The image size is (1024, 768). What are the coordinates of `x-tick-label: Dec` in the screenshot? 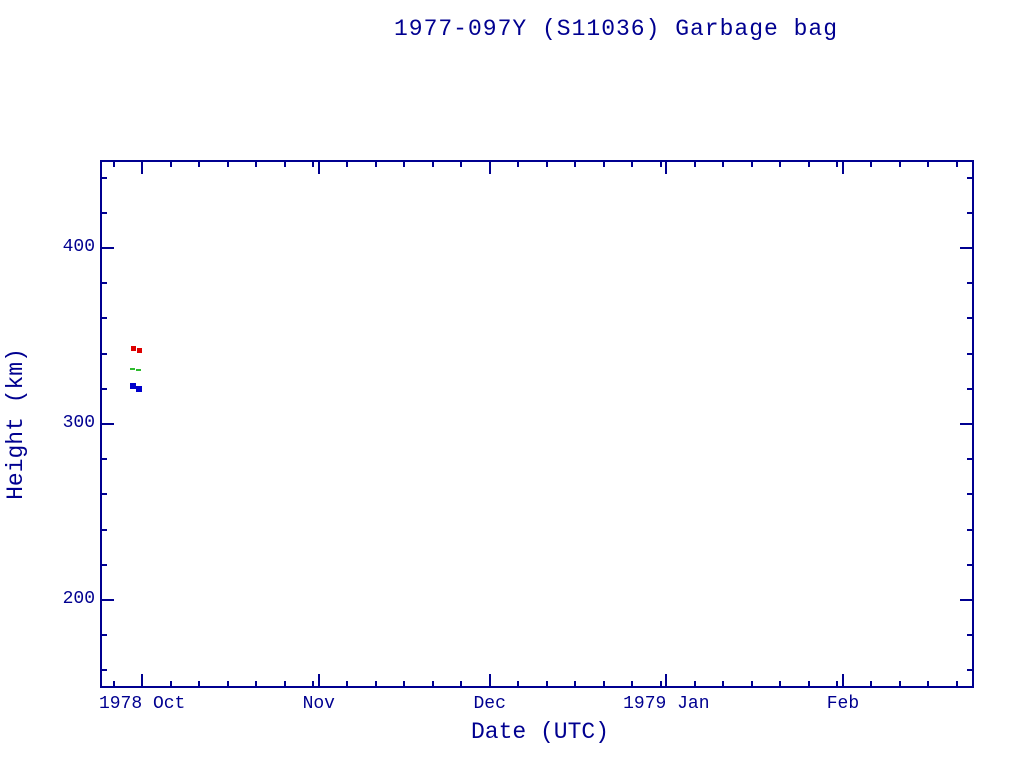 It's located at (489, 704).